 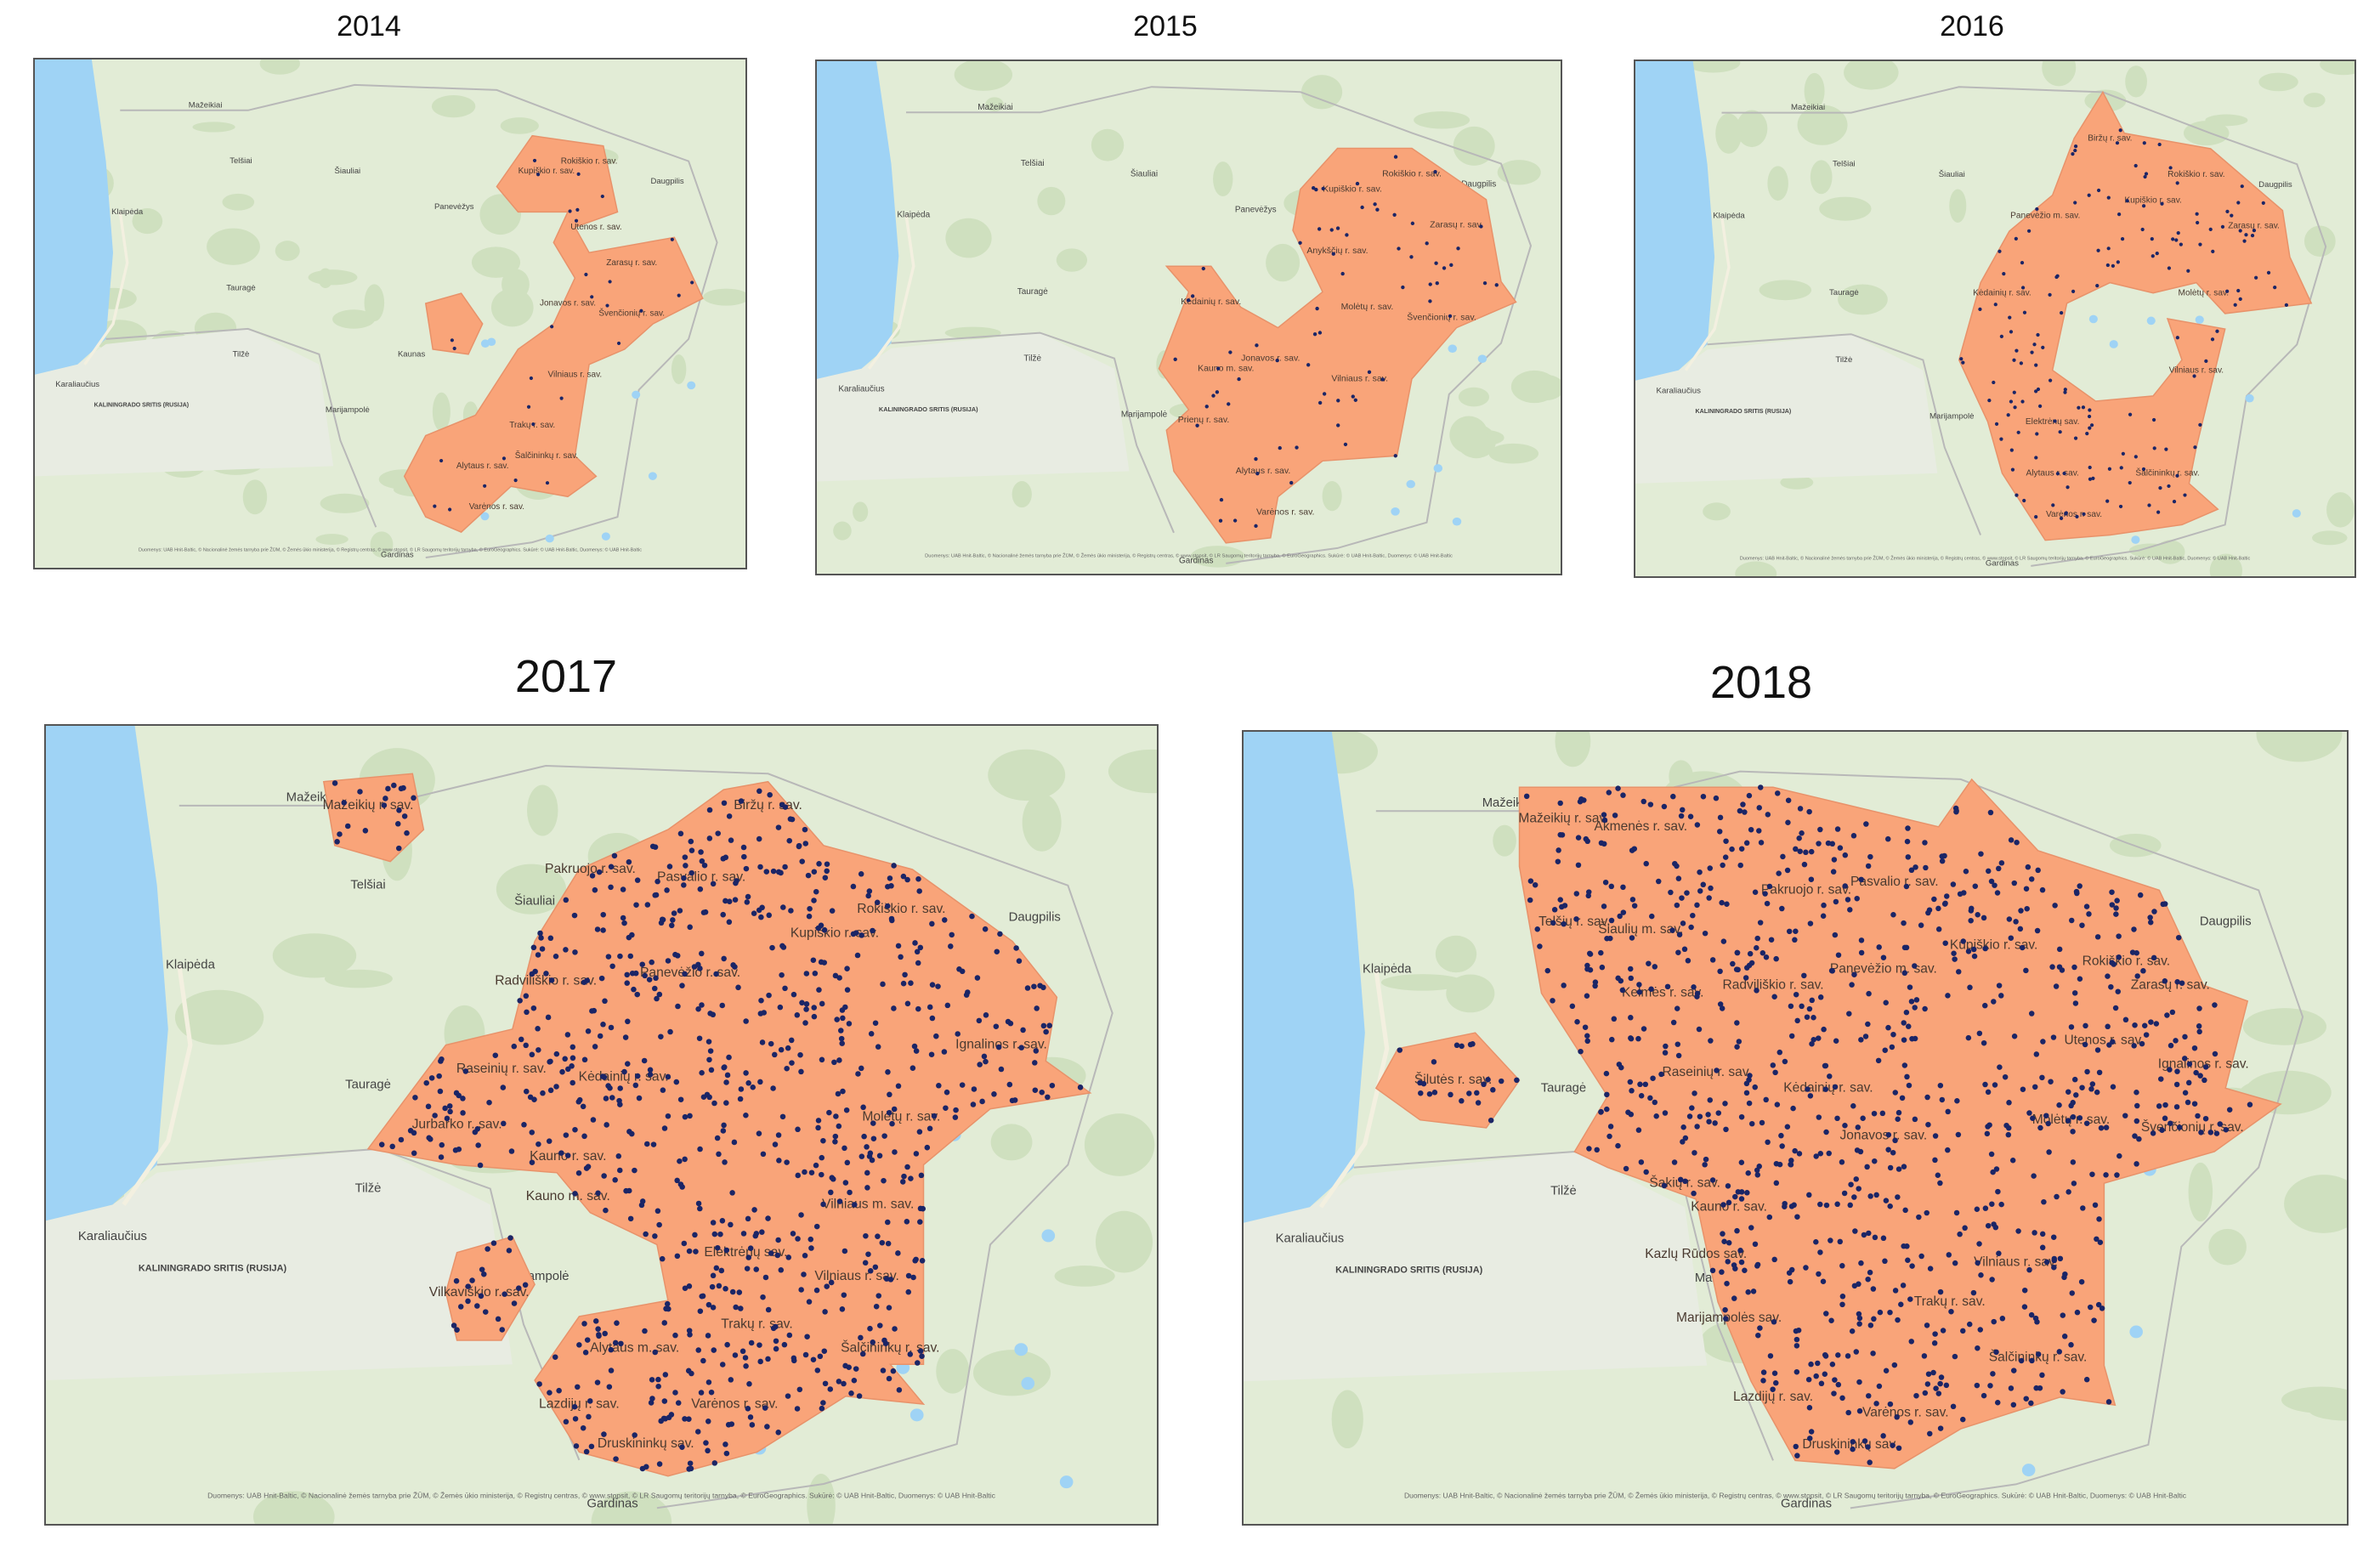 What do you see at coordinates (631, 263) in the screenshot?
I see `municipality-label: Zarasų r. sav.` at bounding box center [631, 263].